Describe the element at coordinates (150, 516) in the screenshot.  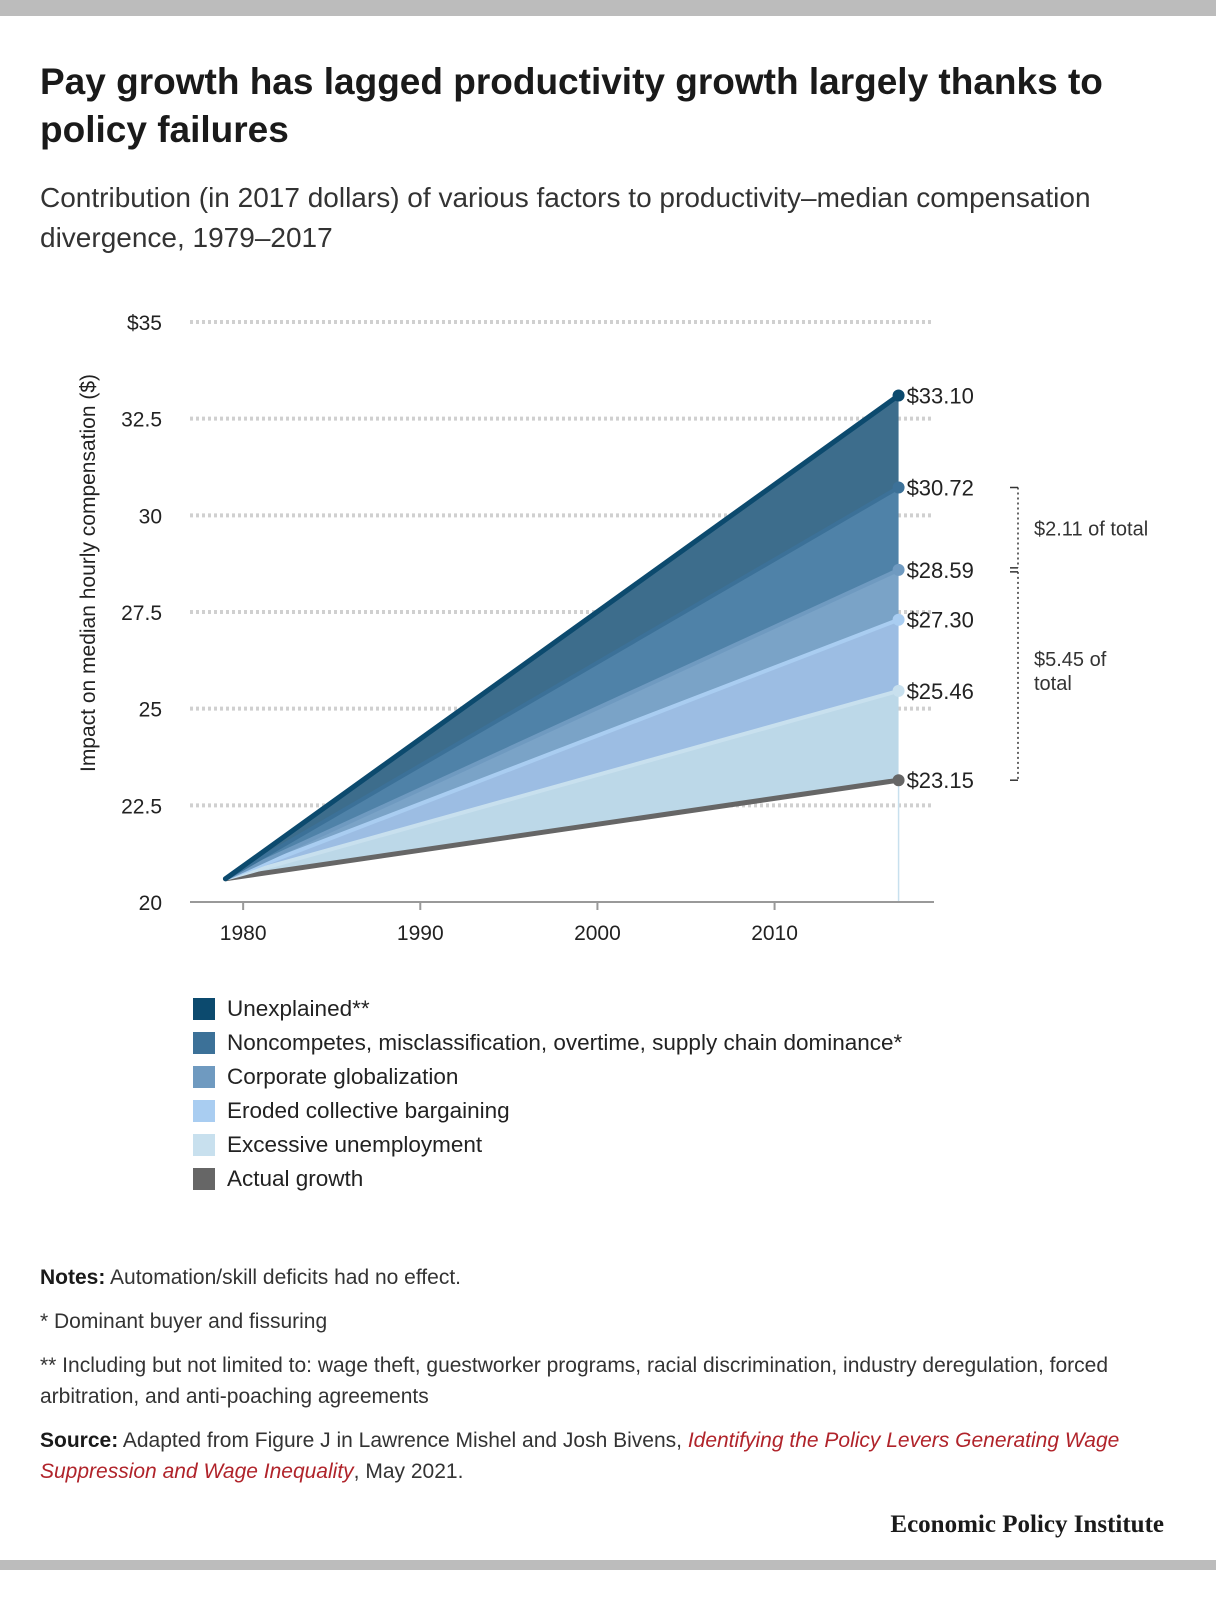
I see `y-tick-label: 30` at that location.